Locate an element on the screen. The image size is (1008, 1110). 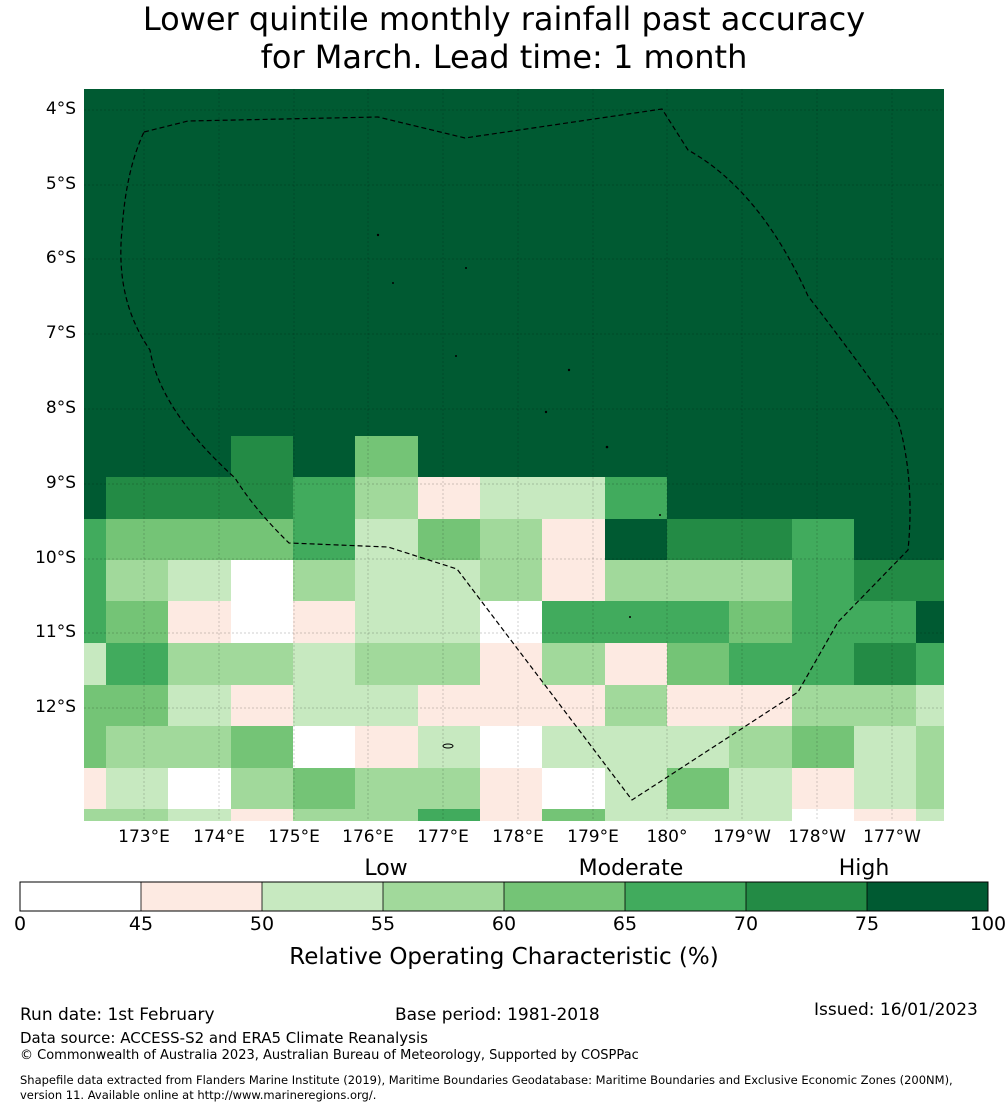
lon-label: 176°E is located at coordinates (368, 837).